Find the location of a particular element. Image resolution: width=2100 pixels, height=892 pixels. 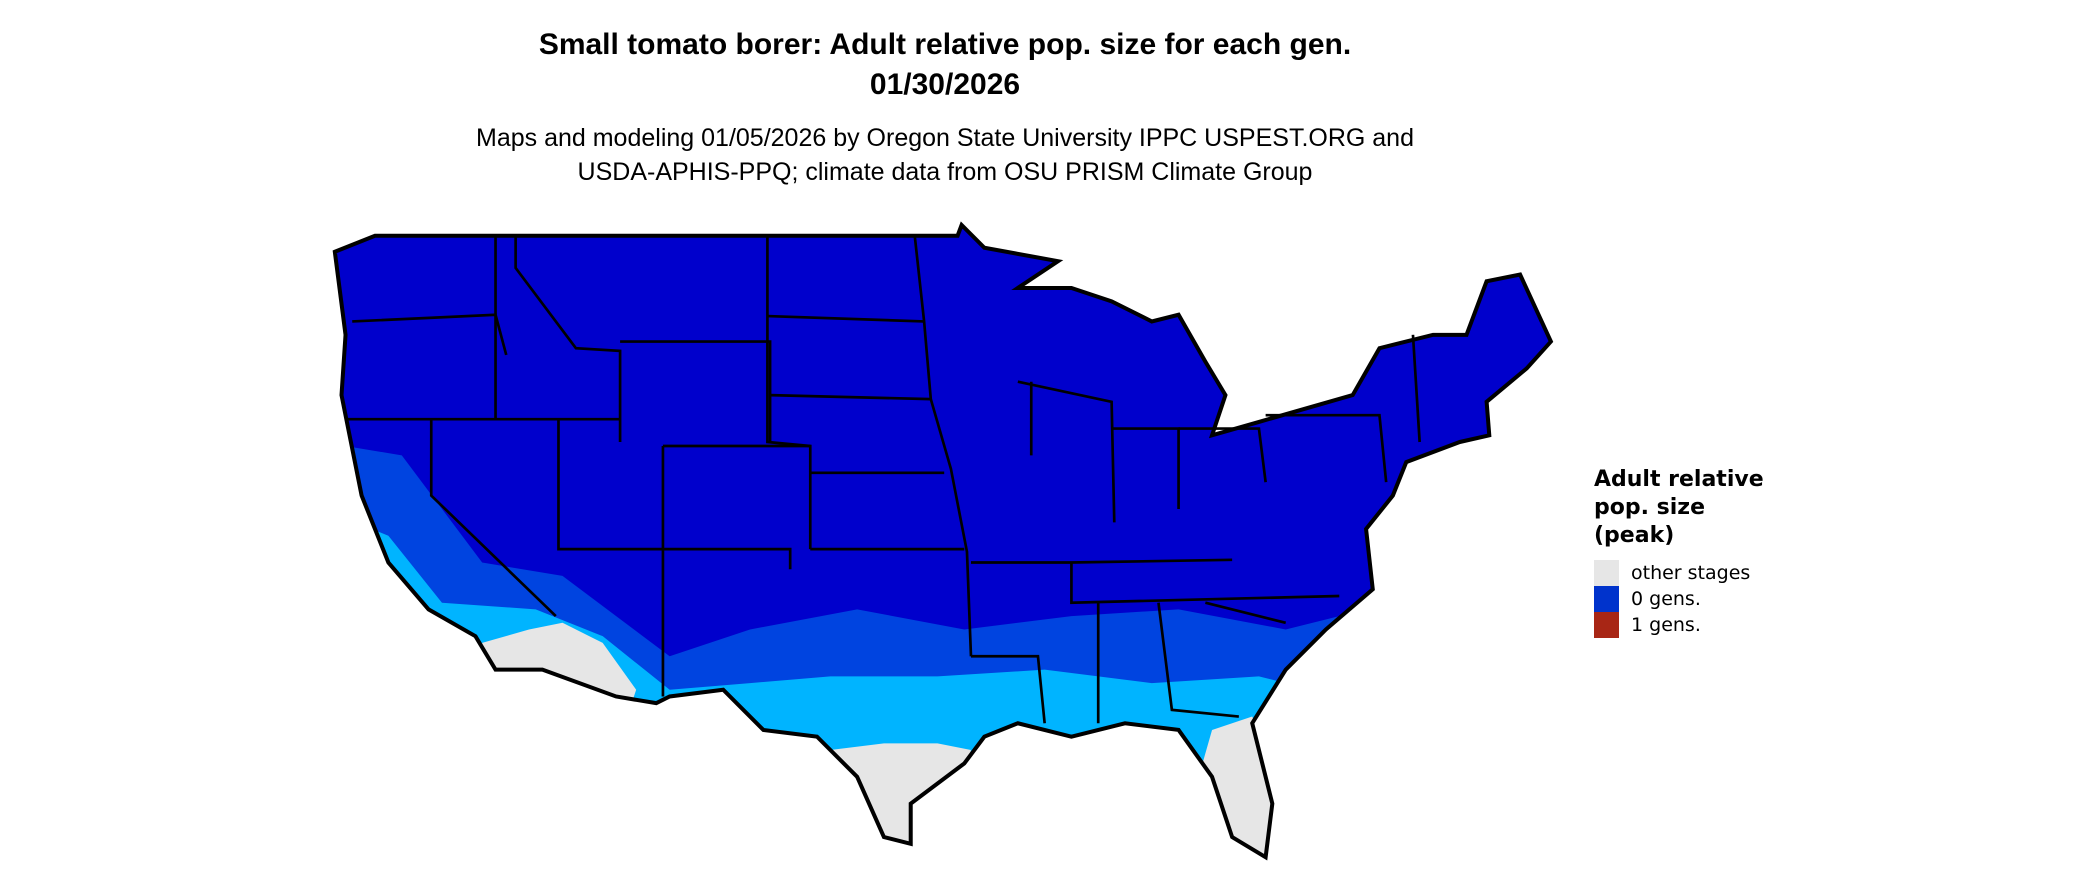

legend-title-line: Adult relative is located at coordinates (1679, 479).